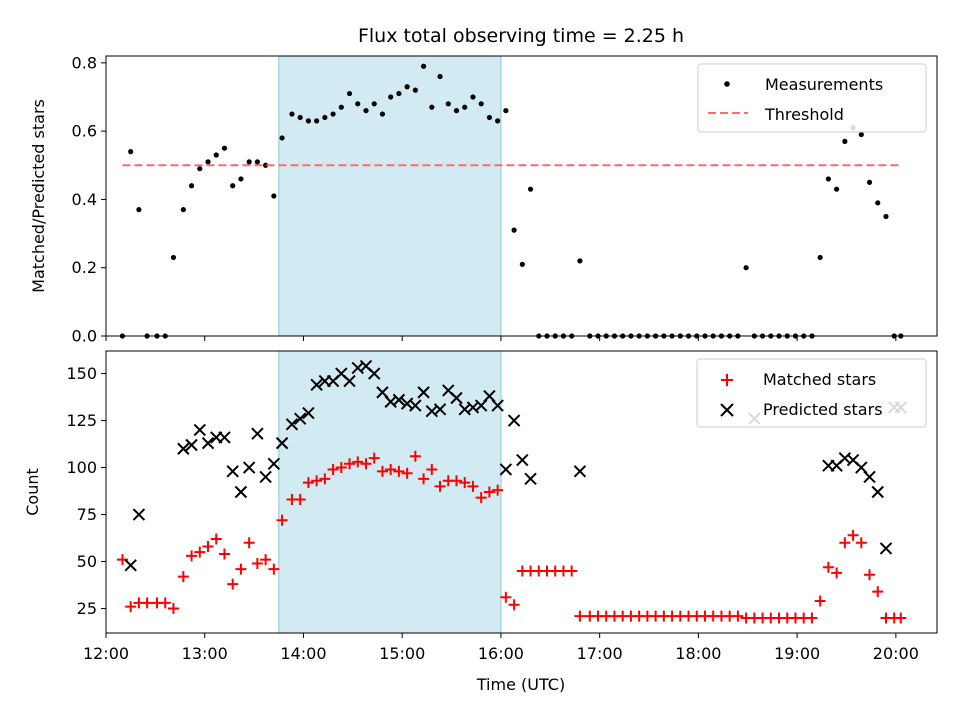 This screenshot has width=960, height=720. Describe the element at coordinates (600, 653) in the screenshot. I see `xtick-label: 17:00` at that location.